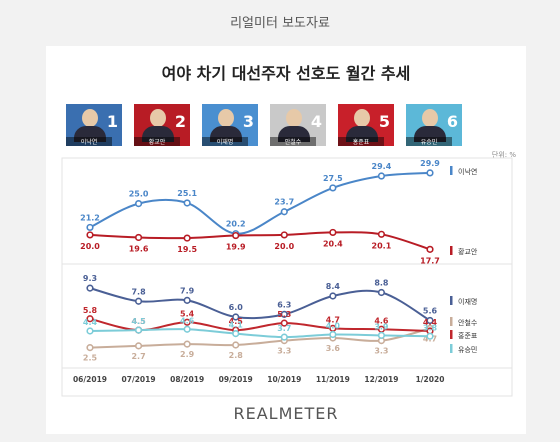 Image resolution: width=560 pixels, height=442 pixels. What do you see at coordinates (225, 141) in the screenshot?
I see `candidate-name: 이재명` at bounding box center [225, 141].